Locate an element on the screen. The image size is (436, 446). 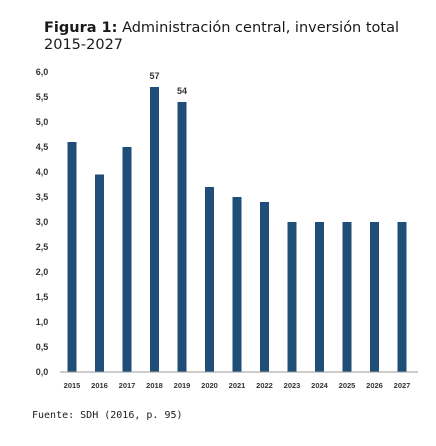
y-tick-label: 3,5 is located at coordinates (42, 197).